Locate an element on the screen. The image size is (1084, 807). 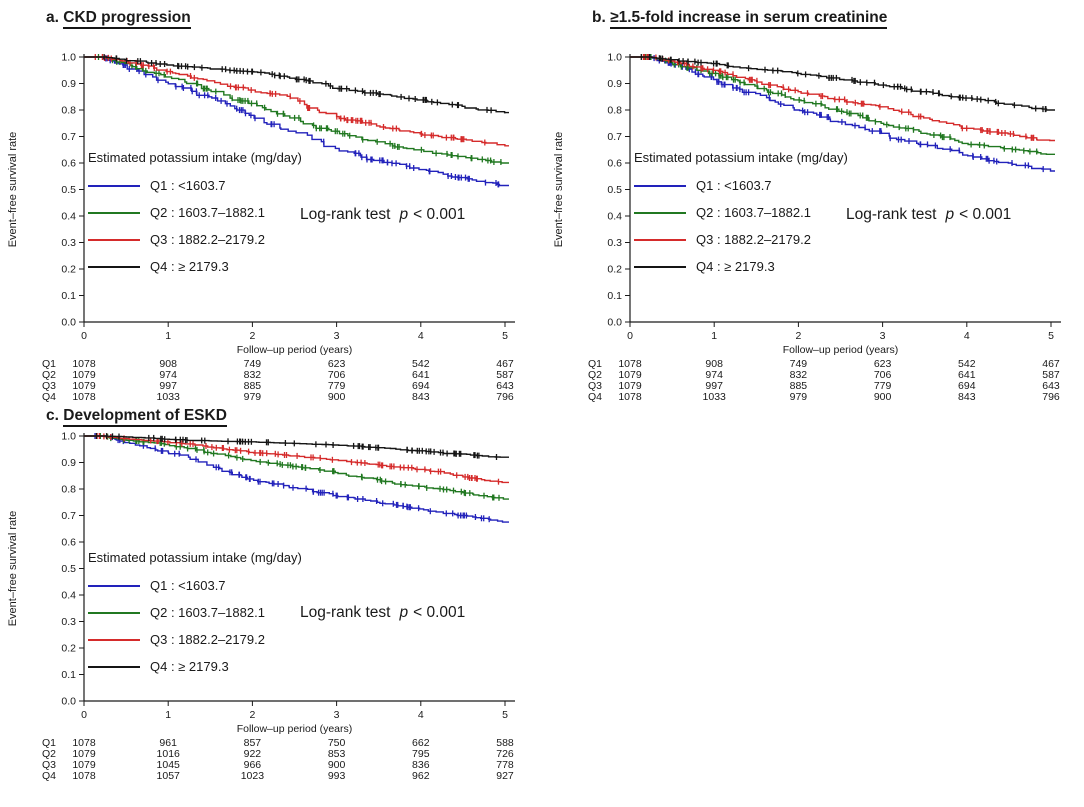
risk-count: 726 is located at coordinates (505, 754).